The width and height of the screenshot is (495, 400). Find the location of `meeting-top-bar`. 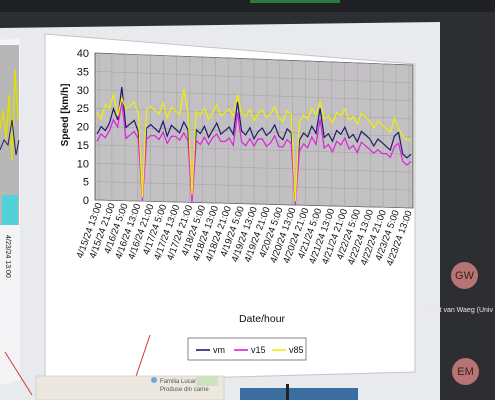

meeting-top-bar is located at coordinates (247, 6).